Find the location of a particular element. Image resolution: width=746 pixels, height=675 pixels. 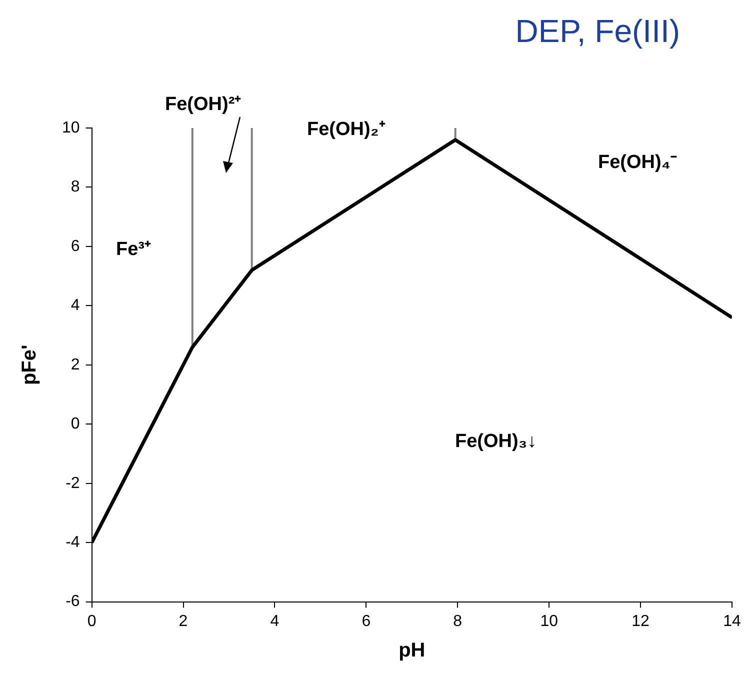

x-tick-label: 8 is located at coordinates (457, 621).